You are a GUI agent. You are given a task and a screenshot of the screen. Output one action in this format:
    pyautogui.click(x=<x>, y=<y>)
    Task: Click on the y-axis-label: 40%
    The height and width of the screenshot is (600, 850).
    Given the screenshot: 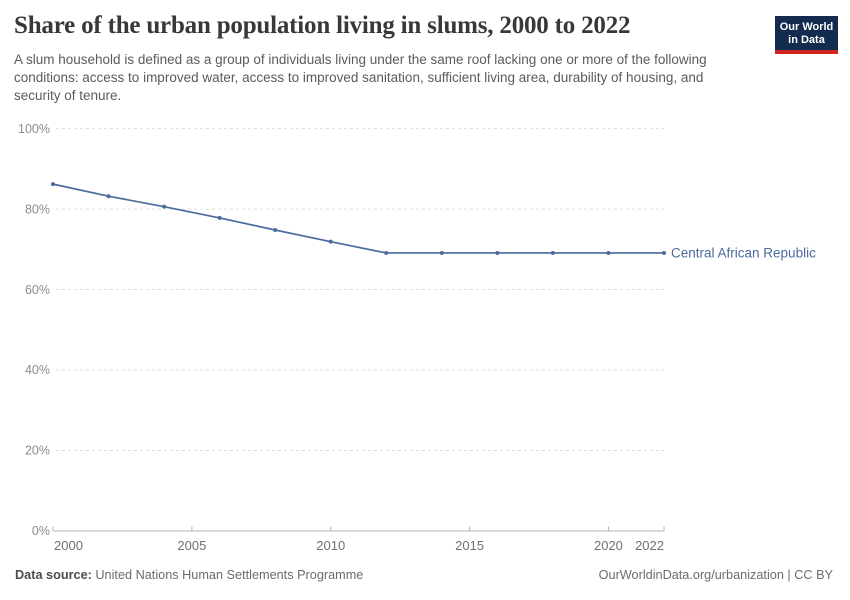 What is the action you would take?
    pyautogui.click(x=37, y=370)
    